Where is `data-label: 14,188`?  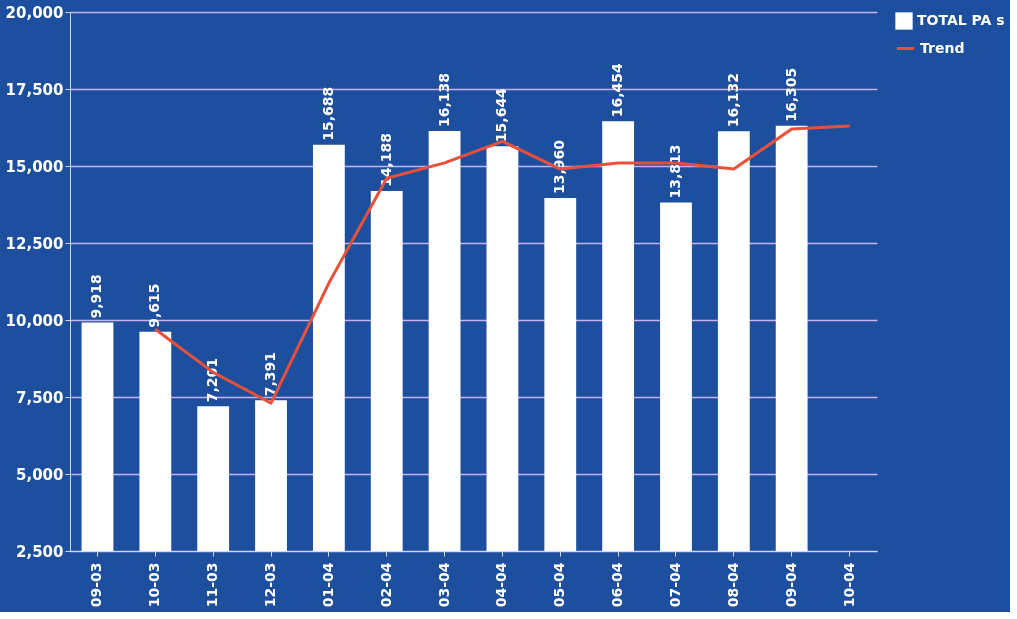 data-label: 14,188 is located at coordinates (385, 160).